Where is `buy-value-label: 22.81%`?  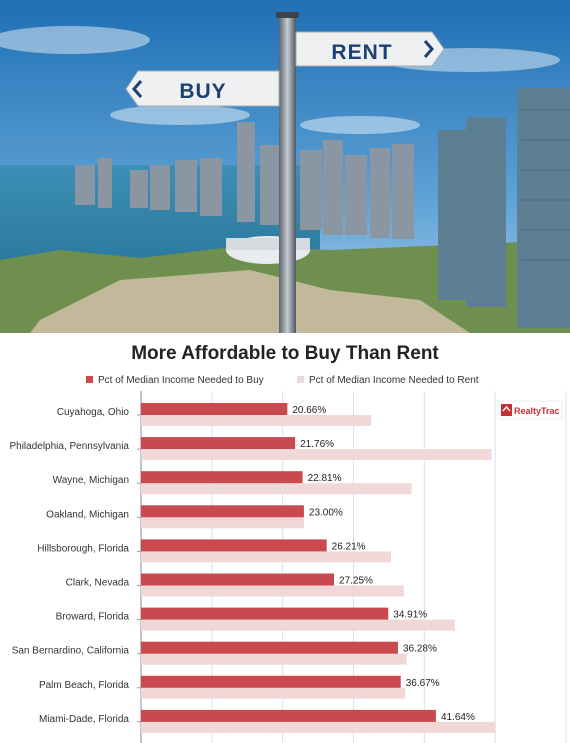 buy-value-label: 22.81% is located at coordinates (325, 478).